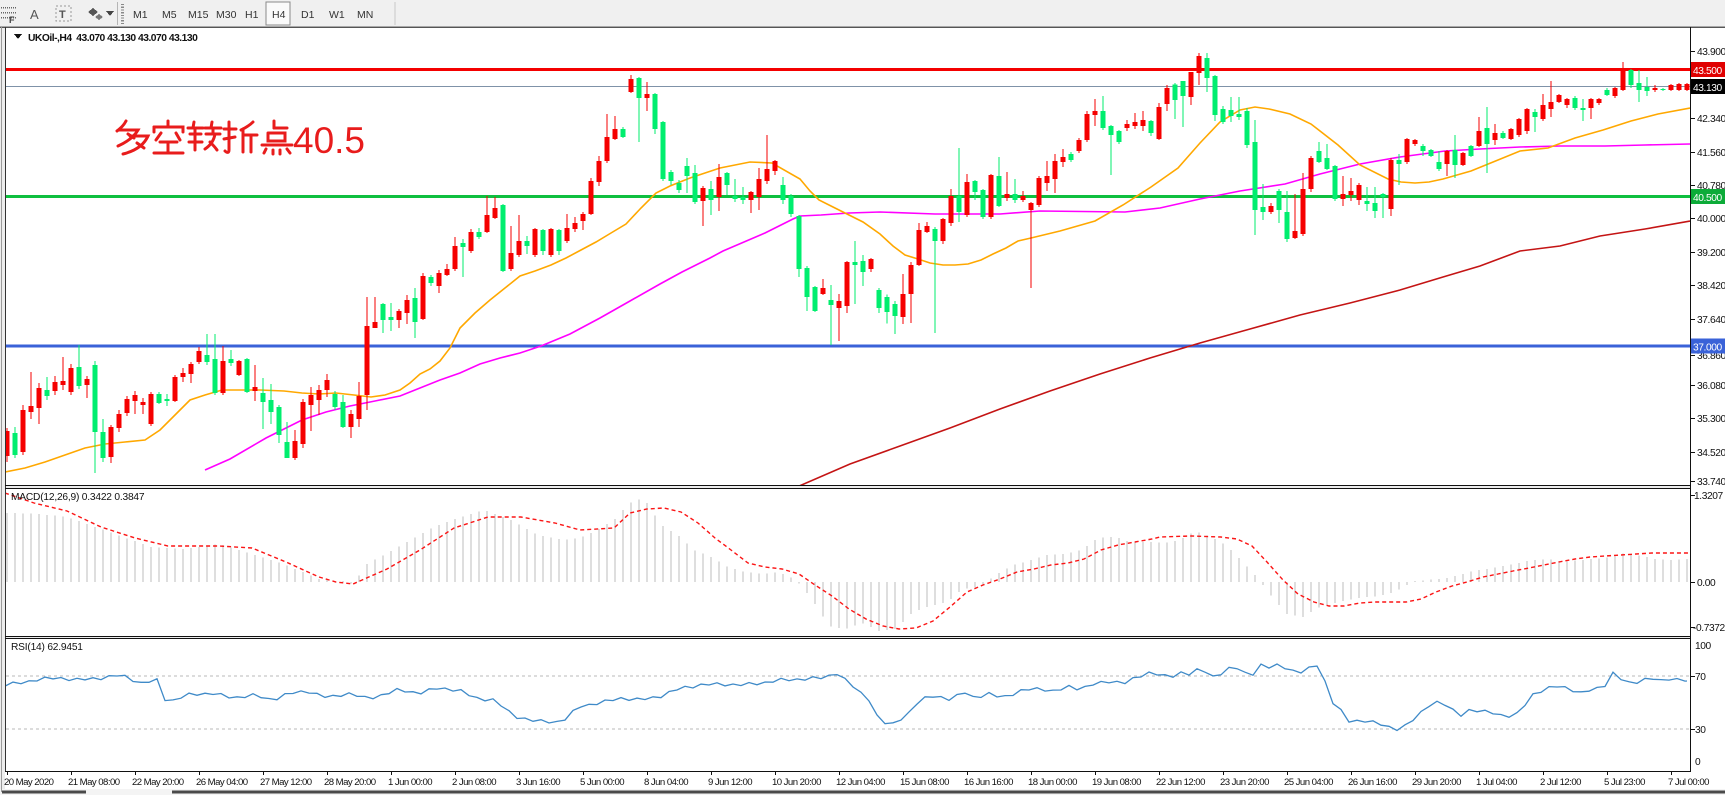 This screenshot has height=795, width=1725. I want to click on svg-text: H4, so click(279, 15).